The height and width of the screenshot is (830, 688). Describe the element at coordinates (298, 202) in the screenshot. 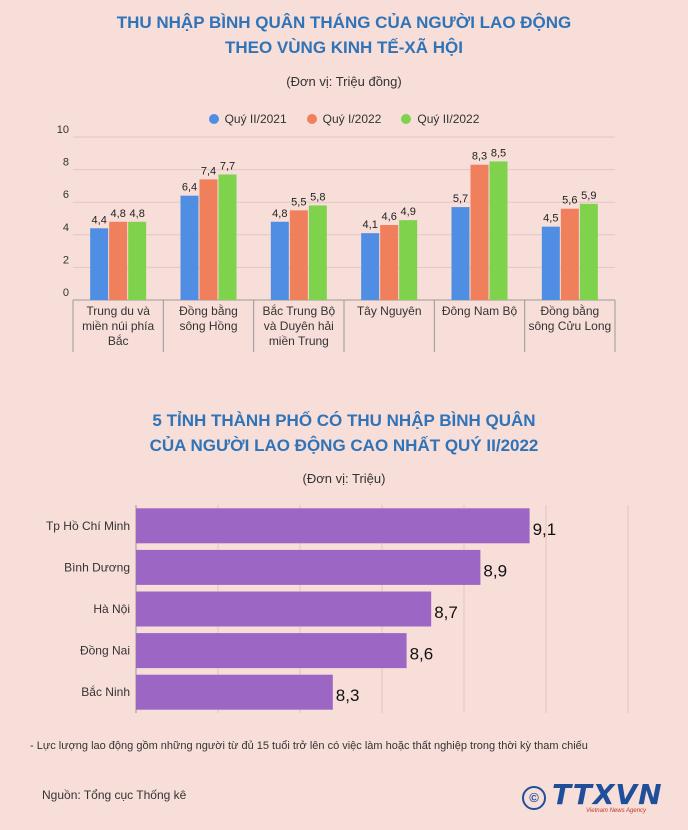

I see `data-label: 5,5` at that location.